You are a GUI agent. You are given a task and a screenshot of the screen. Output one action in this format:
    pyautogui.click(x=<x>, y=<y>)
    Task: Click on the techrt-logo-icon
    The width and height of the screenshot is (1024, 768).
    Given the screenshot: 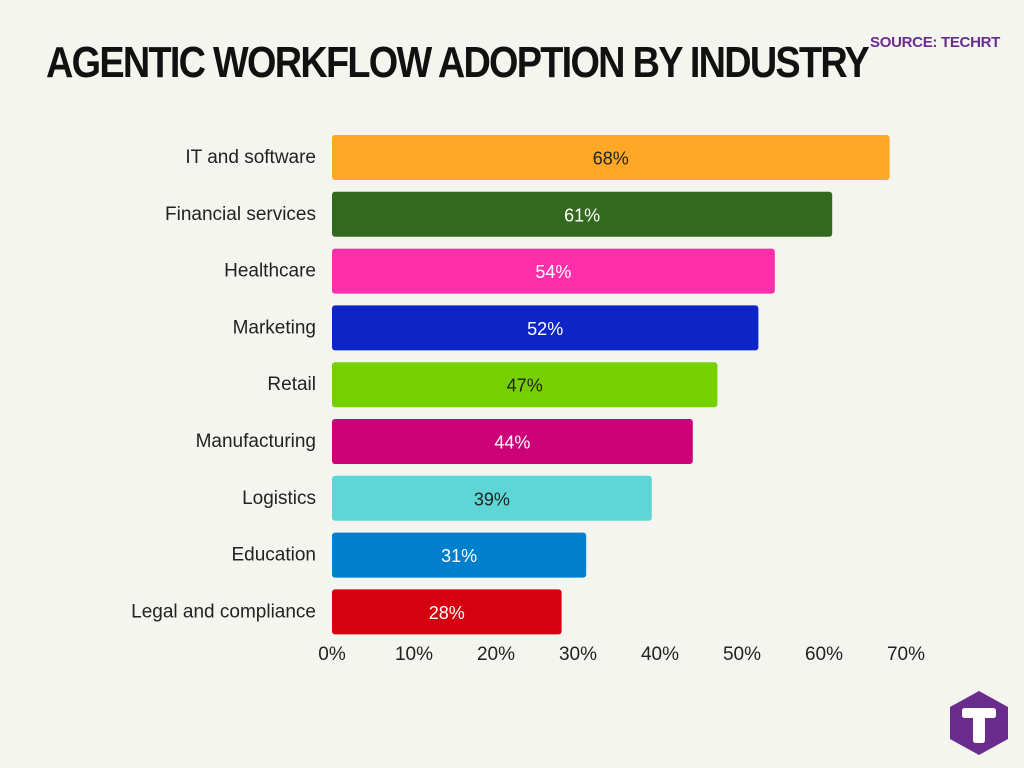 What is the action you would take?
    pyautogui.click(x=979, y=723)
    